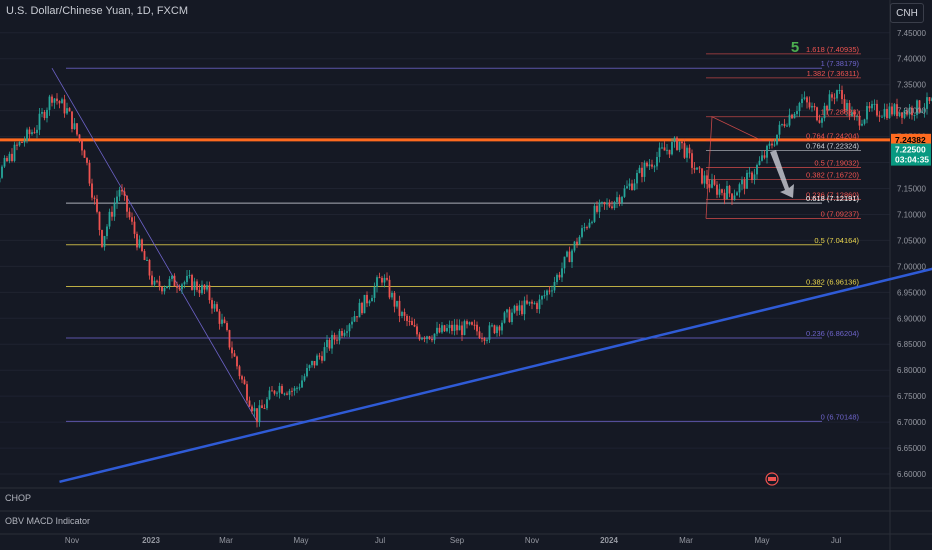  I want to click on x-tick-label: Mar, so click(226, 540).